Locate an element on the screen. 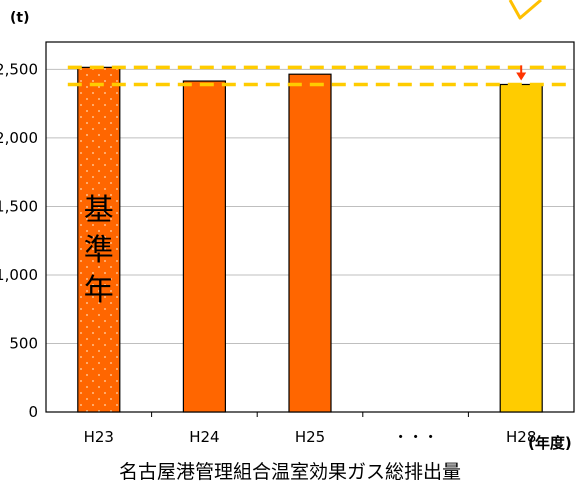  y-tick-label: 2,000 is located at coordinates (19, 138).